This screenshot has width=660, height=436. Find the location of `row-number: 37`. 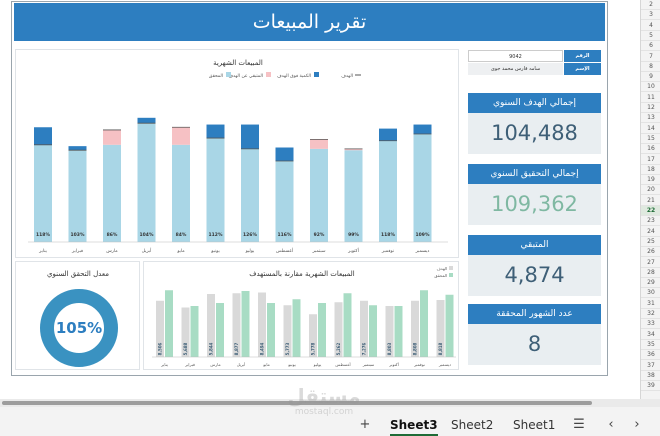

row-number: 37 is located at coordinates (650, 366).